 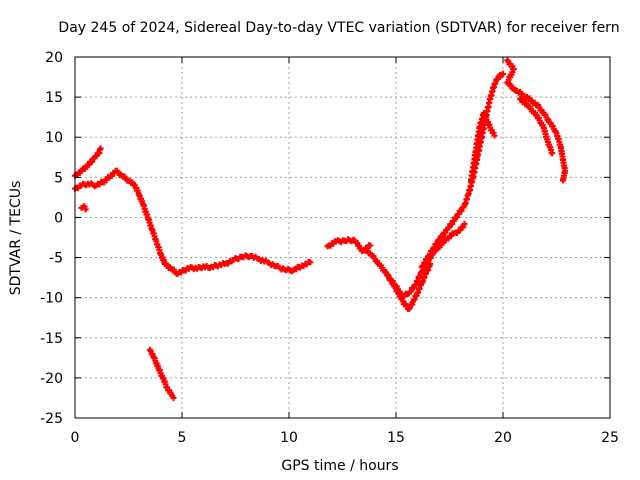 I want to click on series-morning-spike, so click(x=88, y=162).